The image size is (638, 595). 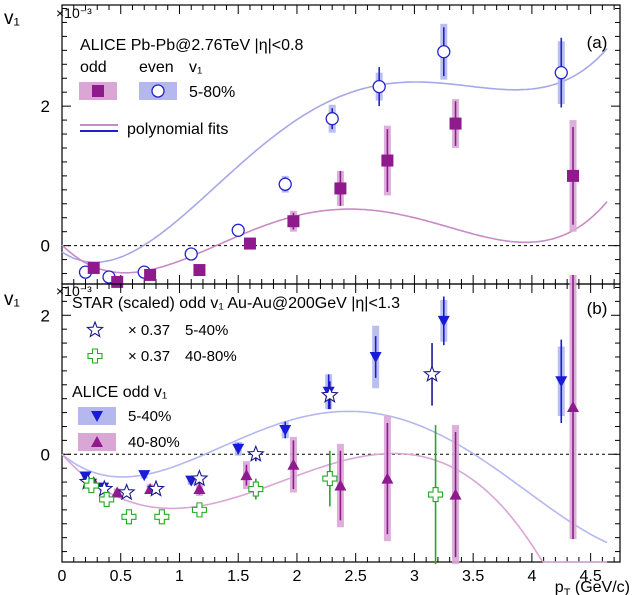 I want to click on panel-tag: (b), so click(x=597, y=308).